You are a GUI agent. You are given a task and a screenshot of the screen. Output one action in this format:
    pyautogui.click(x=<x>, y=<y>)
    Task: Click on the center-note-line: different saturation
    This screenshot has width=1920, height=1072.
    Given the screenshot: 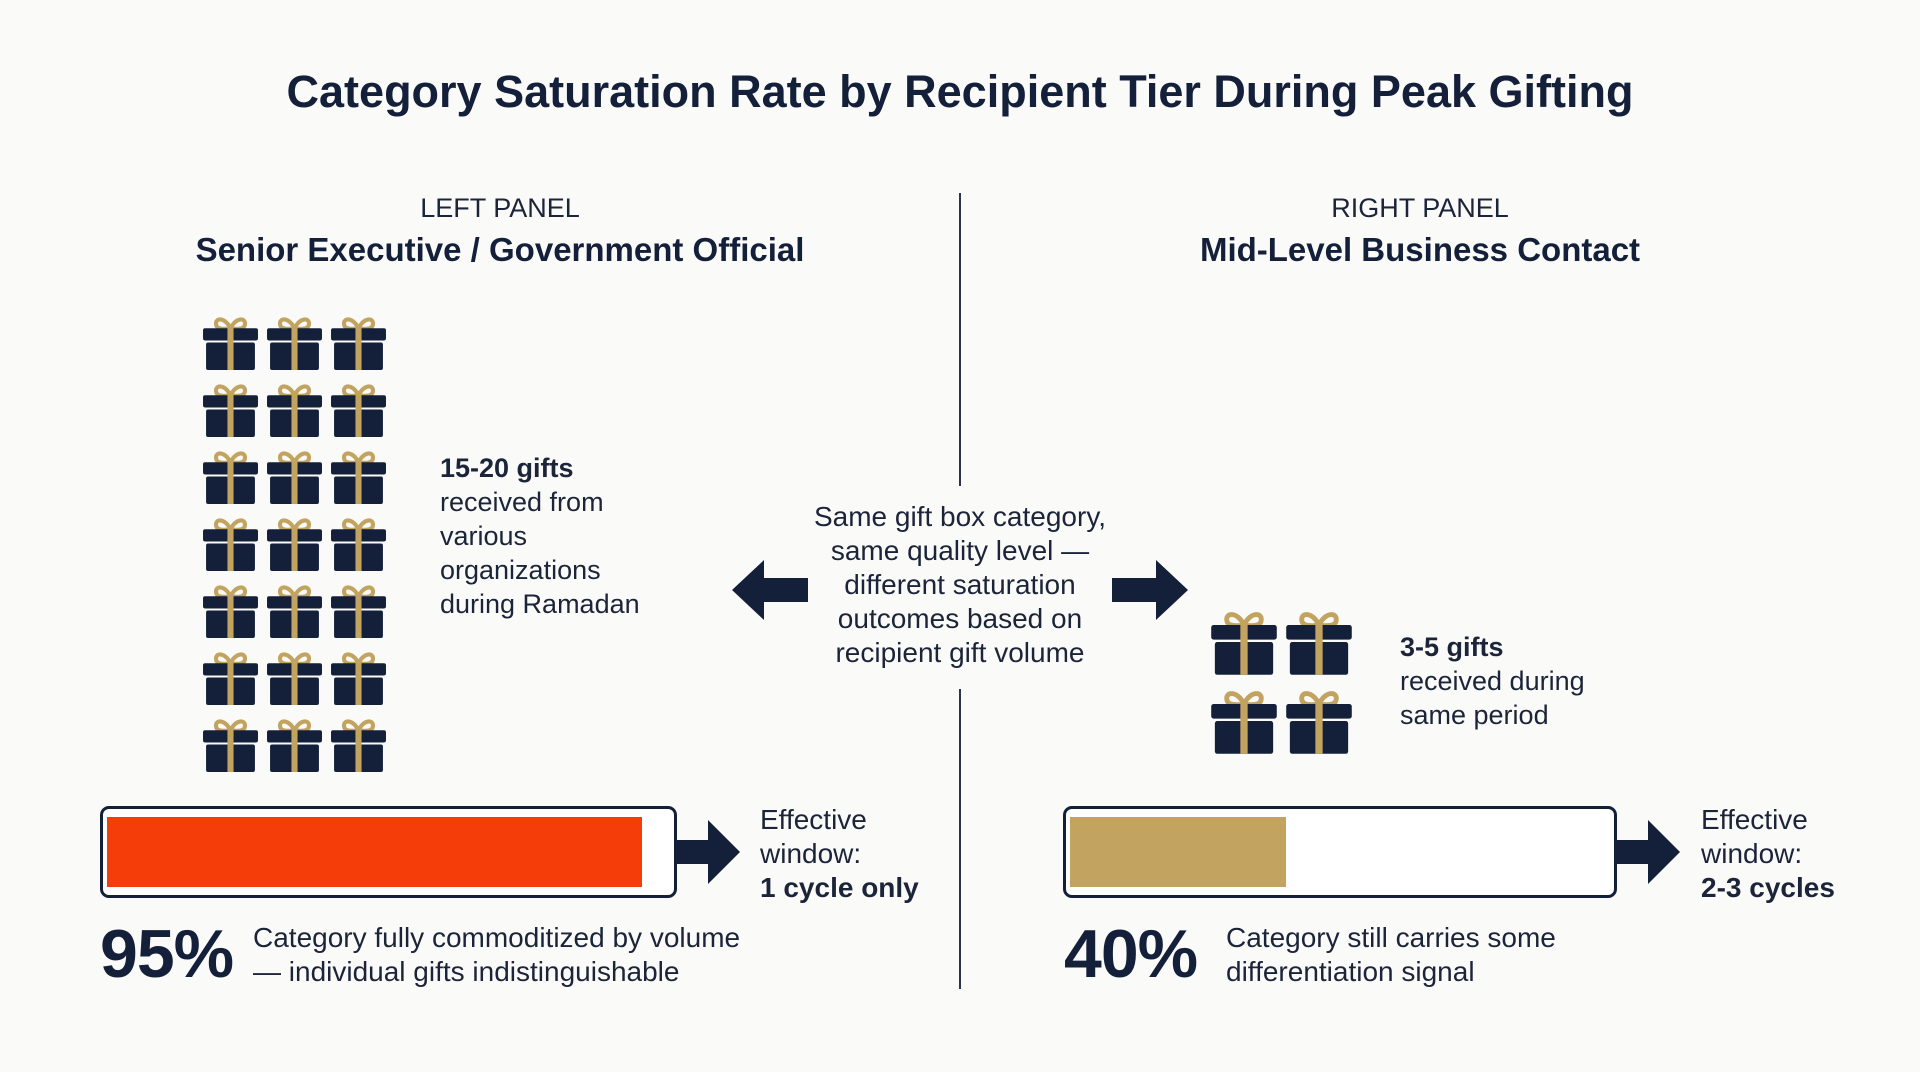 What is the action you would take?
    pyautogui.click(x=960, y=584)
    